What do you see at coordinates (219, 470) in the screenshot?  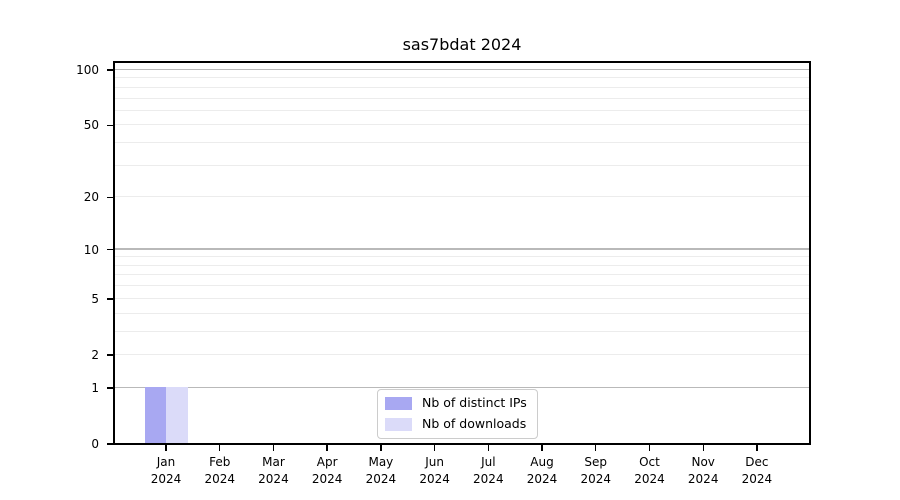 I see `x-tick-label-1: Feb 2024` at bounding box center [219, 470].